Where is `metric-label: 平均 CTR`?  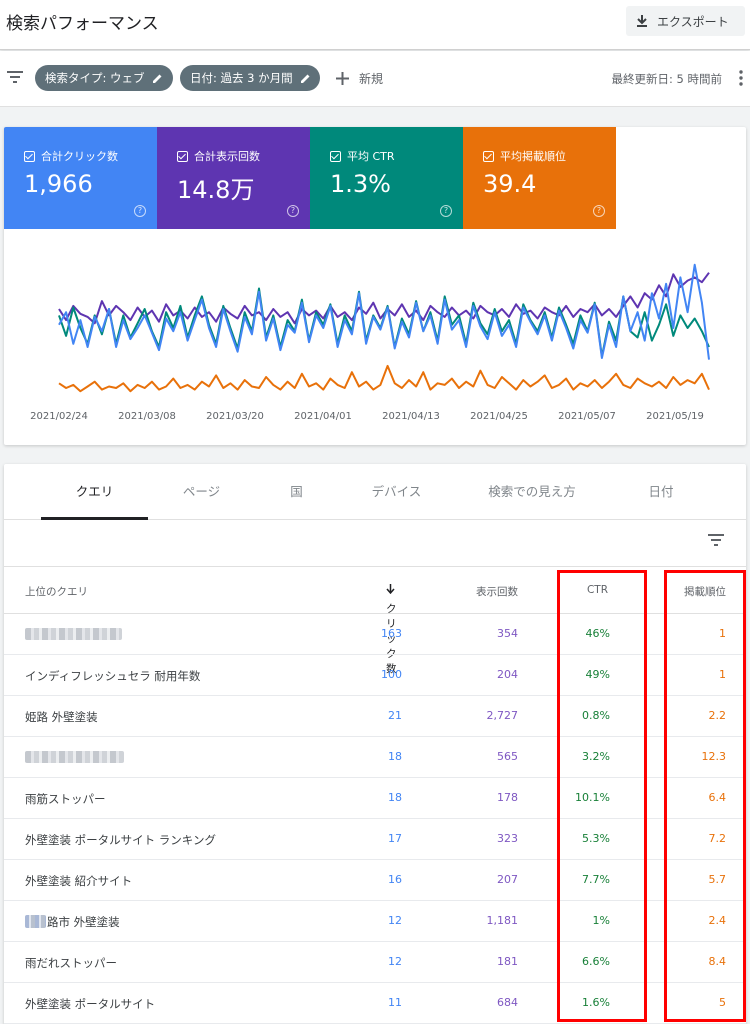
metric-label: 平均 CTR is located at coordinates (371, 156).